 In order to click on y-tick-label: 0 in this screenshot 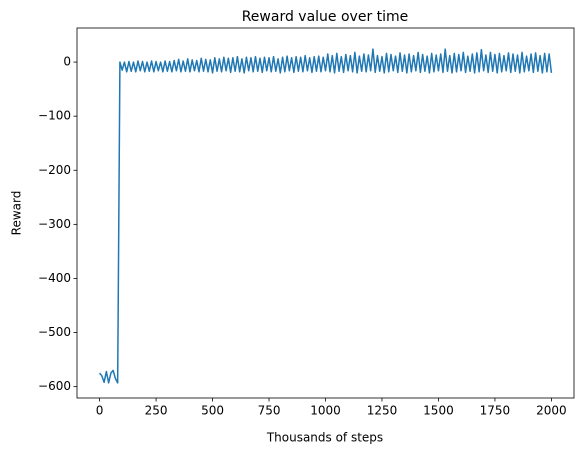, I will do `click(67, 62)`.